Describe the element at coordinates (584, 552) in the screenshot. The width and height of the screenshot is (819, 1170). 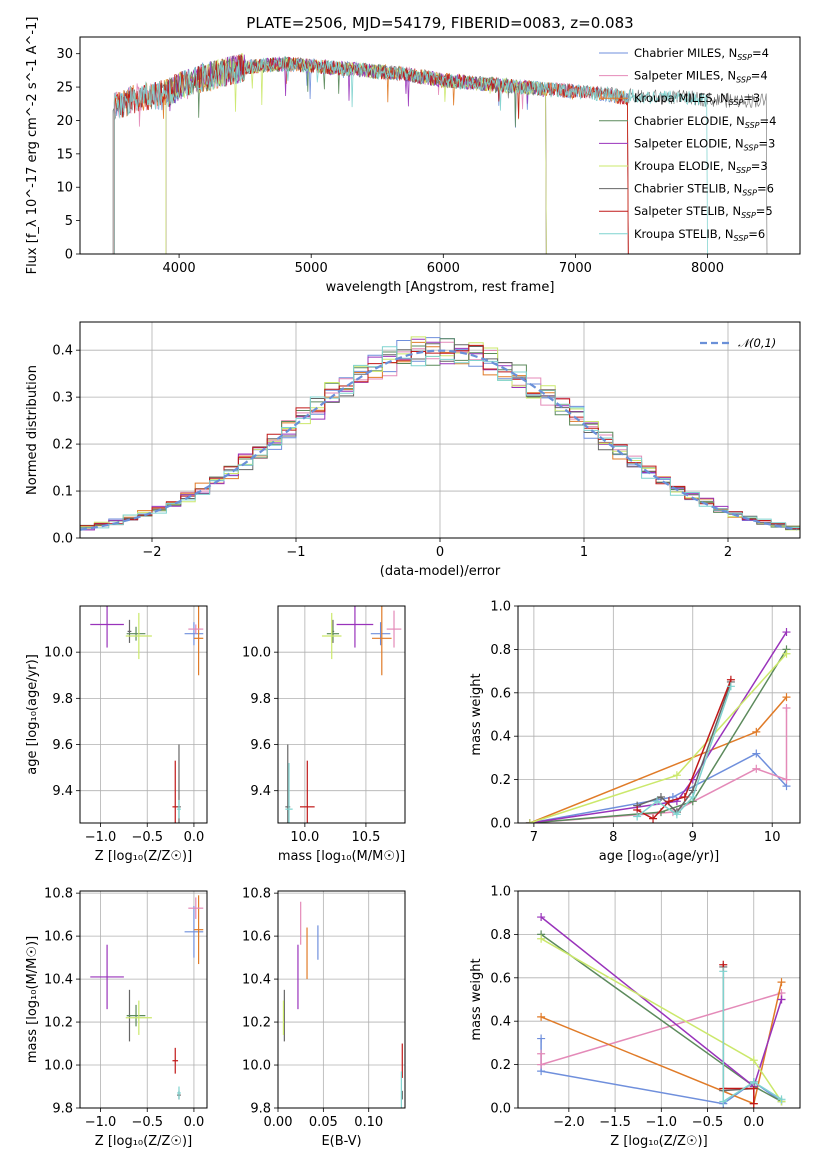
I see `x-tick-label: 1` at that location.